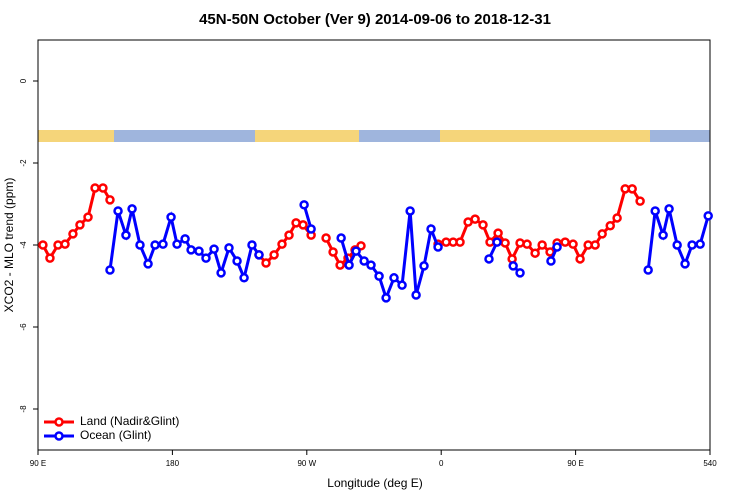 The width and height of the screenshot is (750, 500). Describe the element at coordinates (710, 463) in the screenshot. I see `x-tick-label: 540` at that location.